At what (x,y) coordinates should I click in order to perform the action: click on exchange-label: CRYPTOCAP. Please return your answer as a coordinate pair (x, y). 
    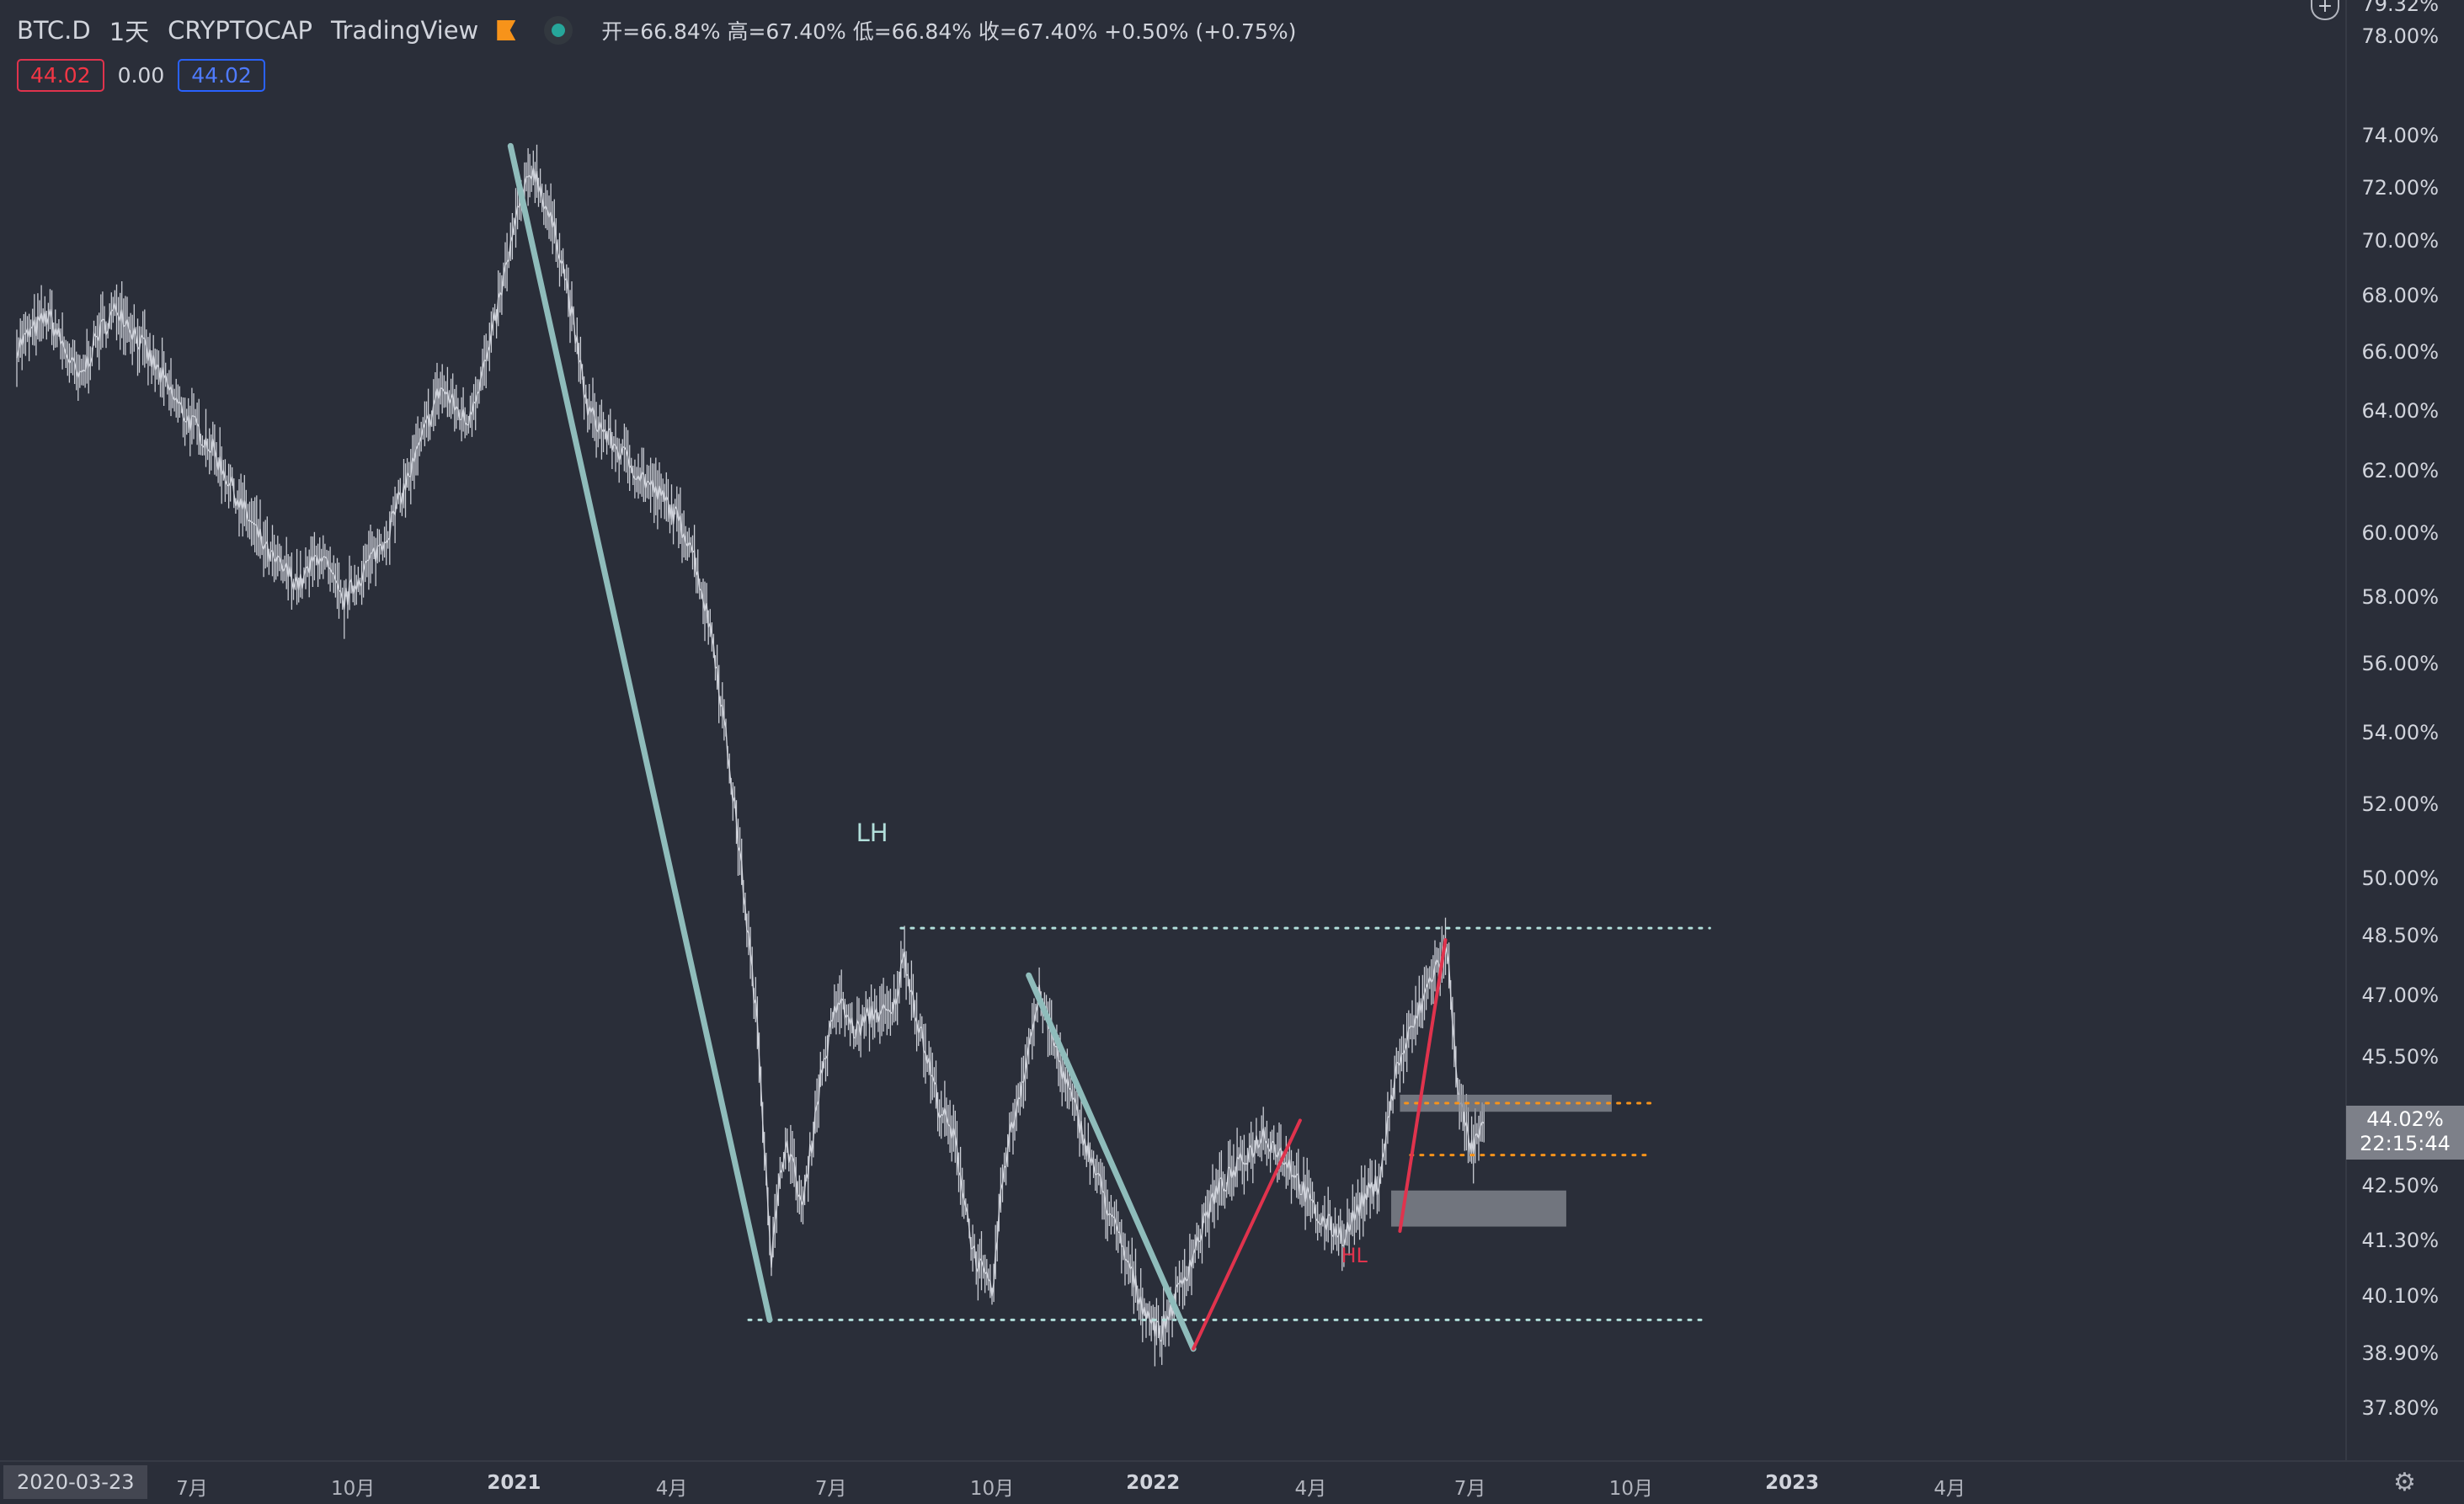
    Looking at the image, I should click on (240, 30).